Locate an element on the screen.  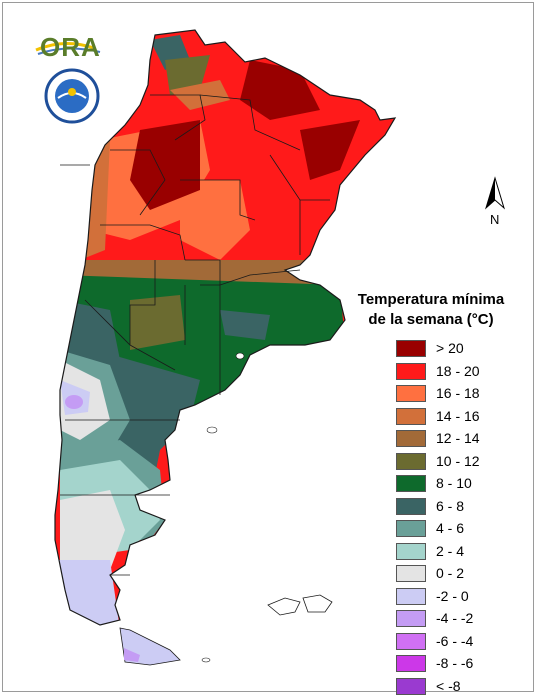
smn-seal-icon is located at coordinates (72, 96).